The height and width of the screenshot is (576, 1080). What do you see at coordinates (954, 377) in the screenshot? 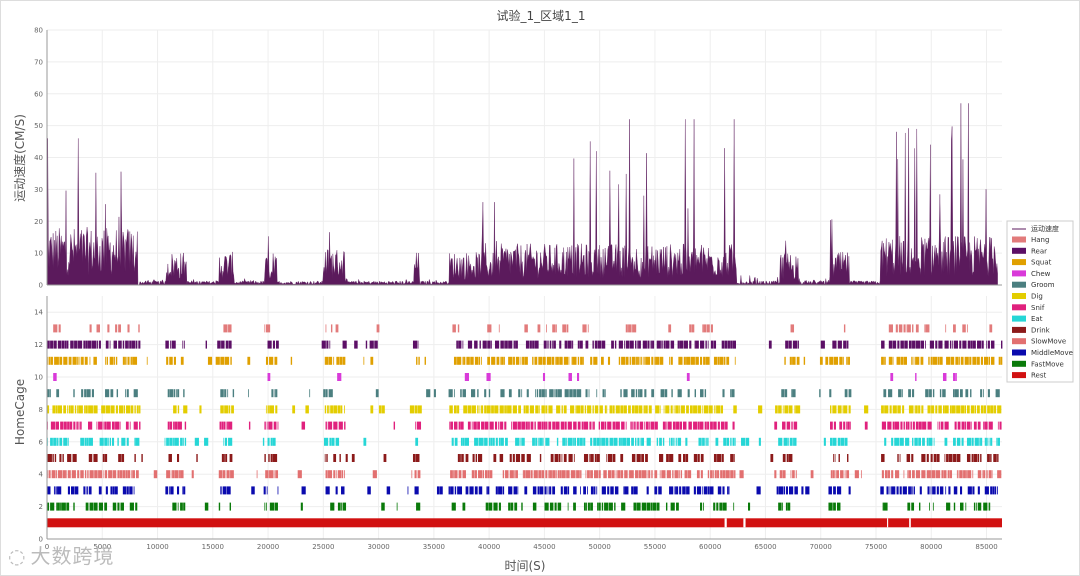
I see `behavior-event-chew` at bounding box center [954, 377].